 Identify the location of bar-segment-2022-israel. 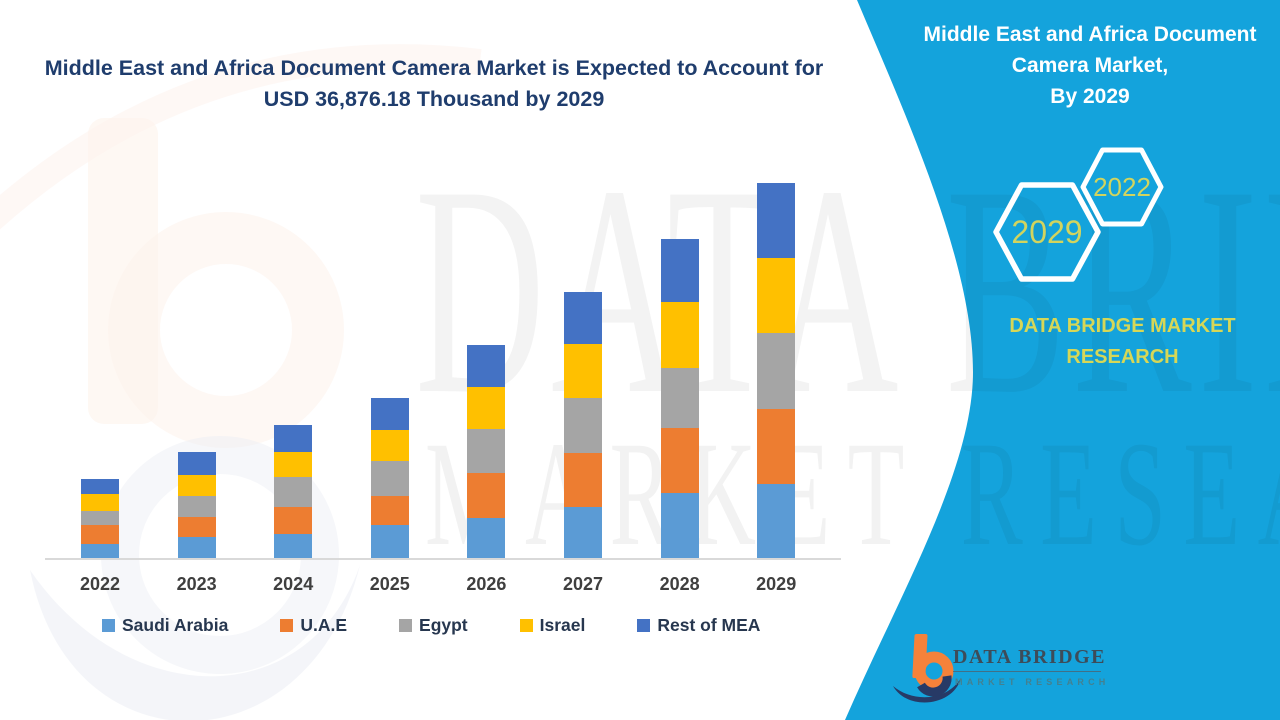
(100, 502).